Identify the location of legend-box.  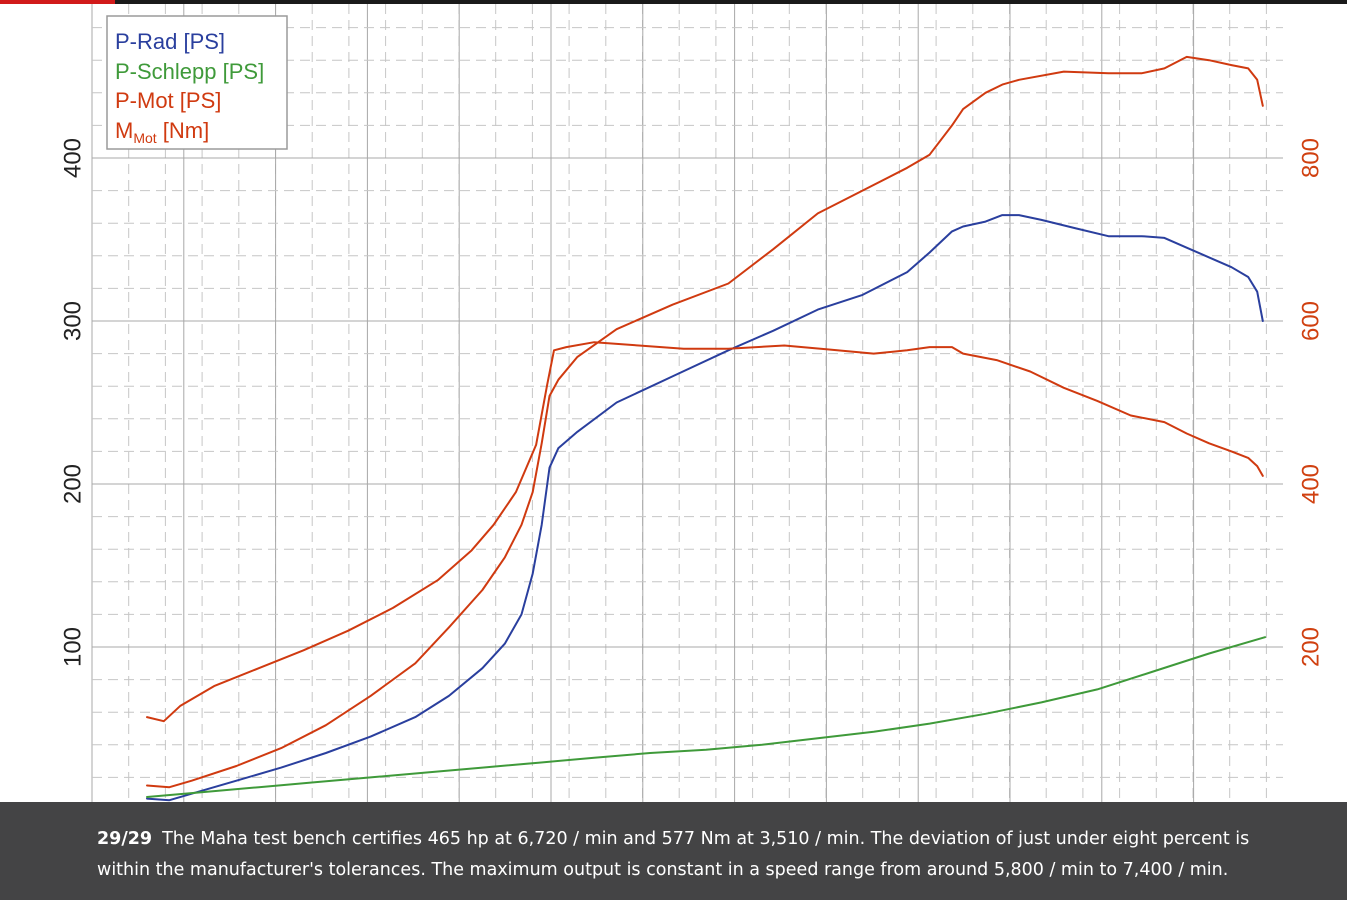
(197, 82).